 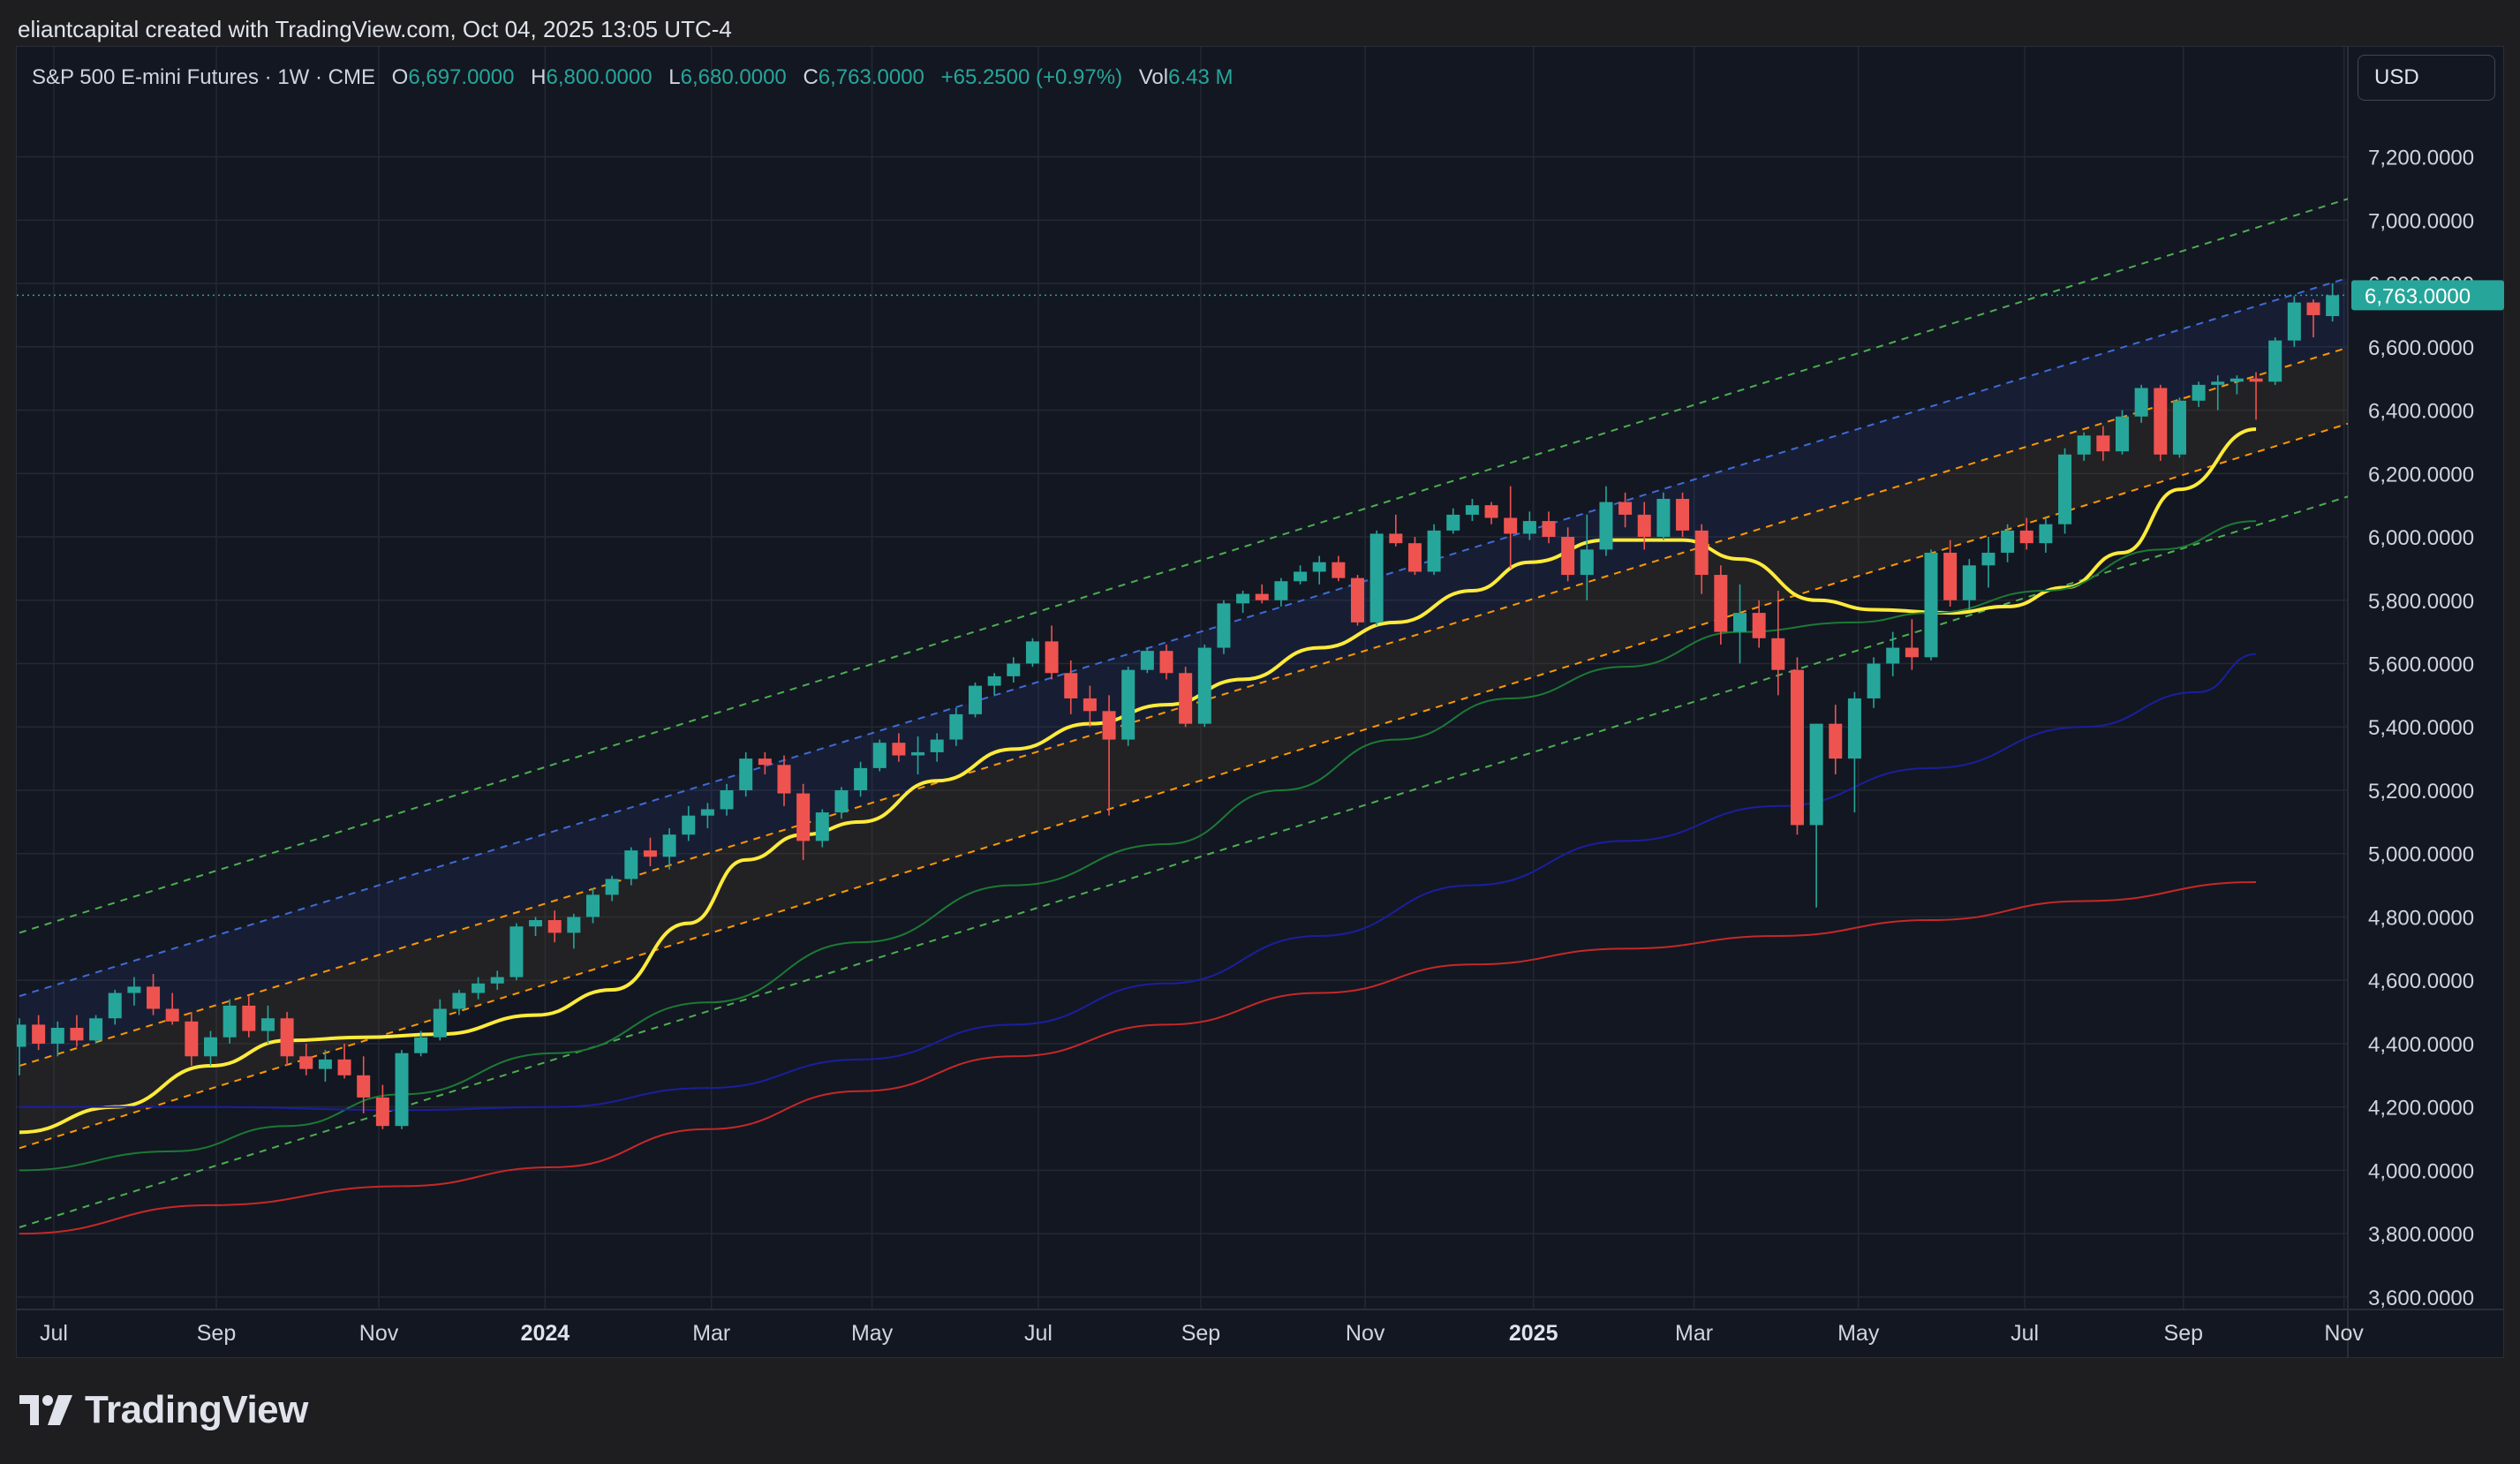 What do you see at coordinates (2421, 918) in the screenshot?
I see `price-tick-label-6: 4,800.0000` at bounding box center [2421, 918].